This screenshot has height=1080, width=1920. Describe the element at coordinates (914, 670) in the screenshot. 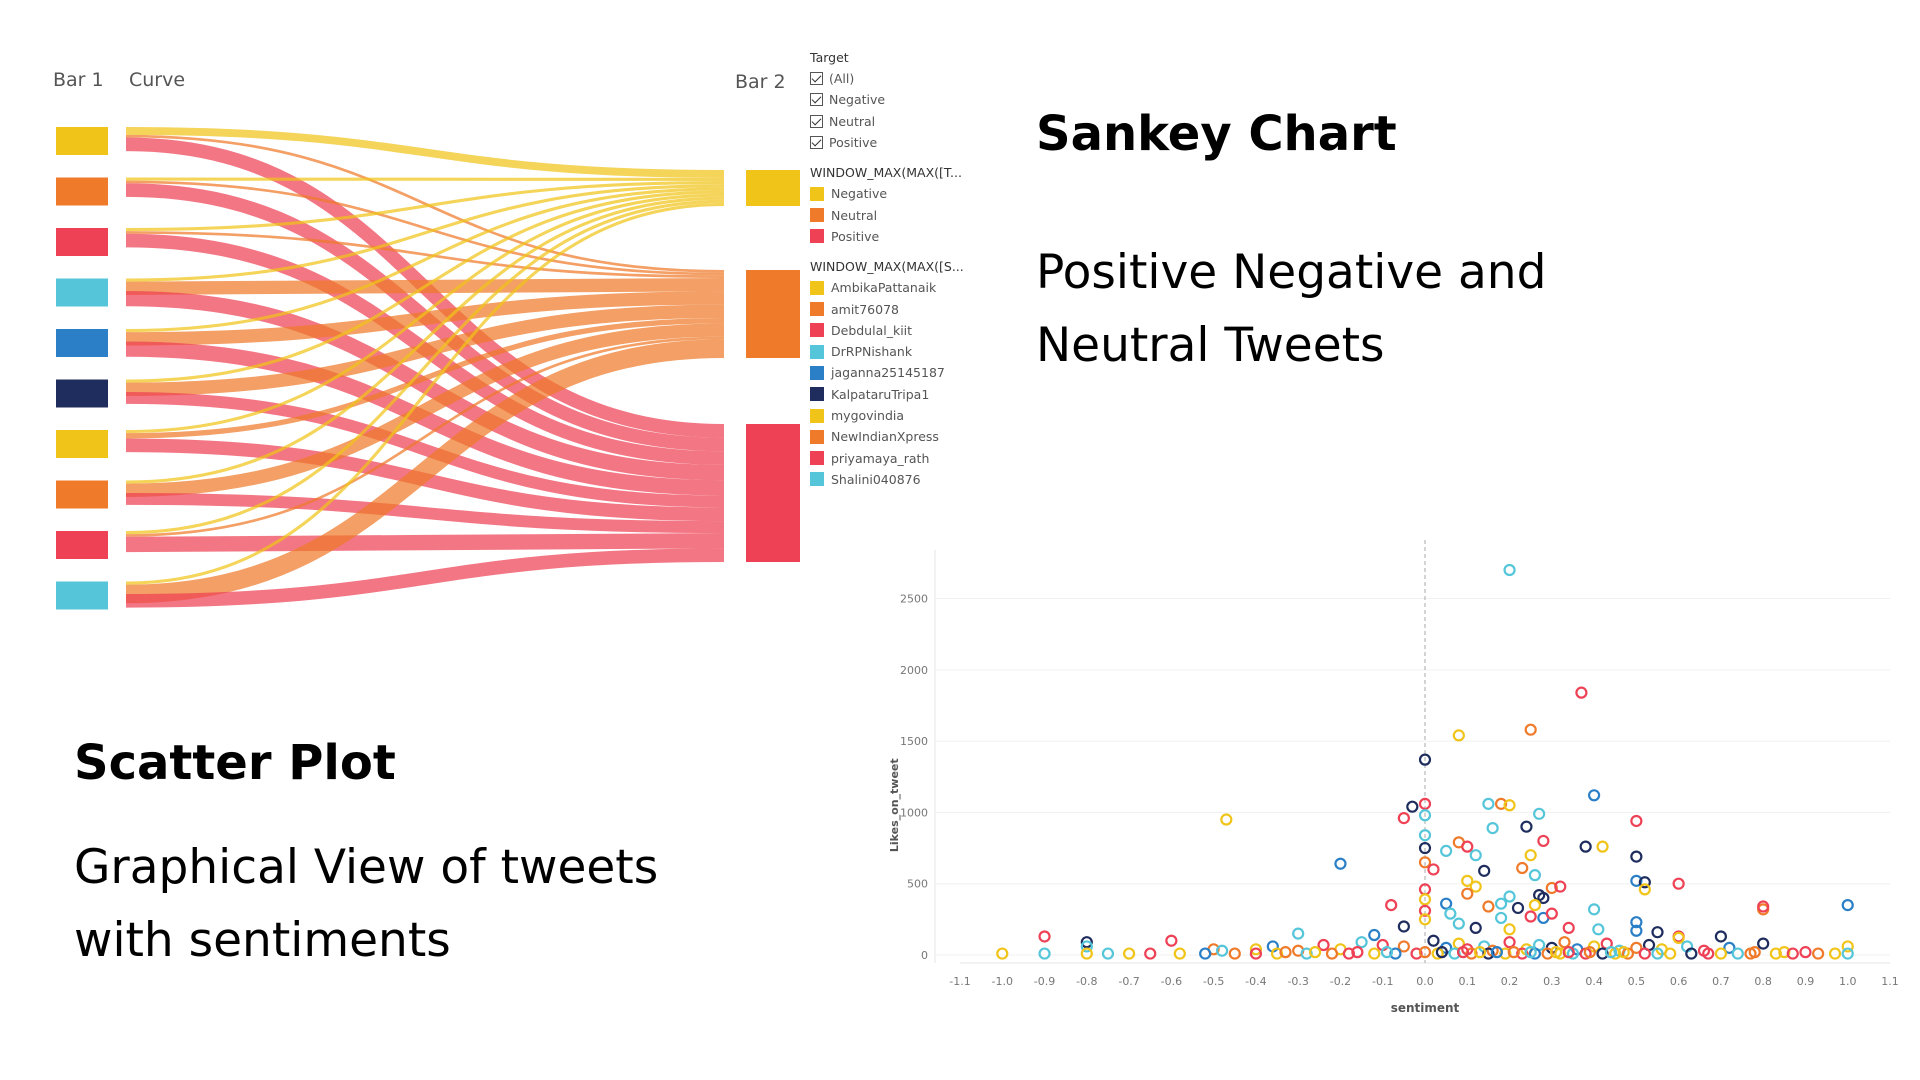

I see `y-tick-label: 2000` at that location.